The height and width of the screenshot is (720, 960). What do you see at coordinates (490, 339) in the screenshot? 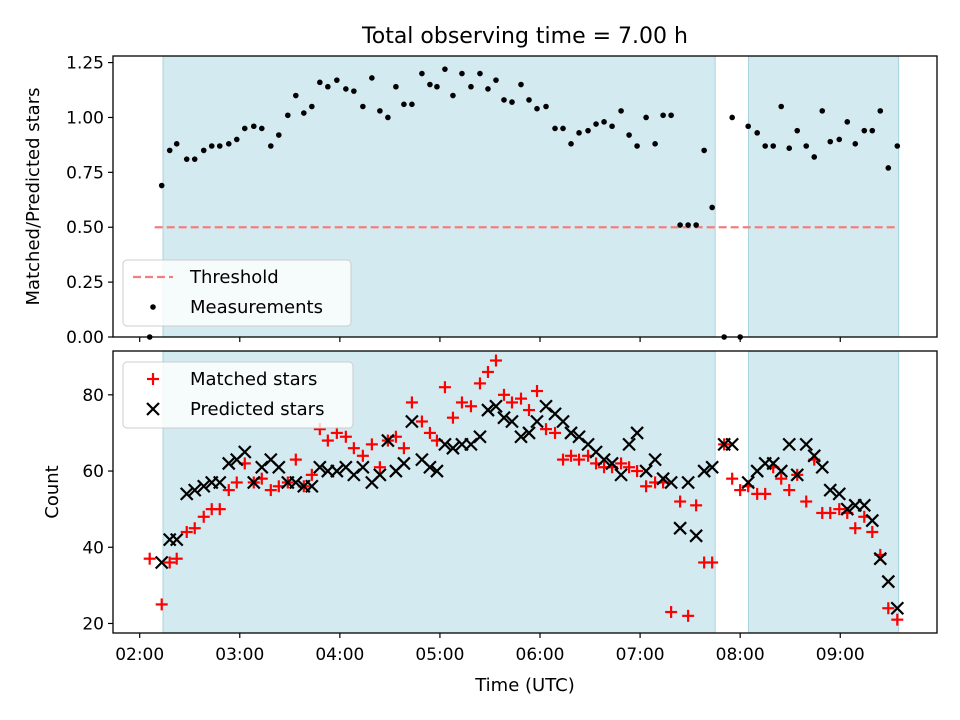
I see `top-x-ticks` at bounding box center [490, 339].